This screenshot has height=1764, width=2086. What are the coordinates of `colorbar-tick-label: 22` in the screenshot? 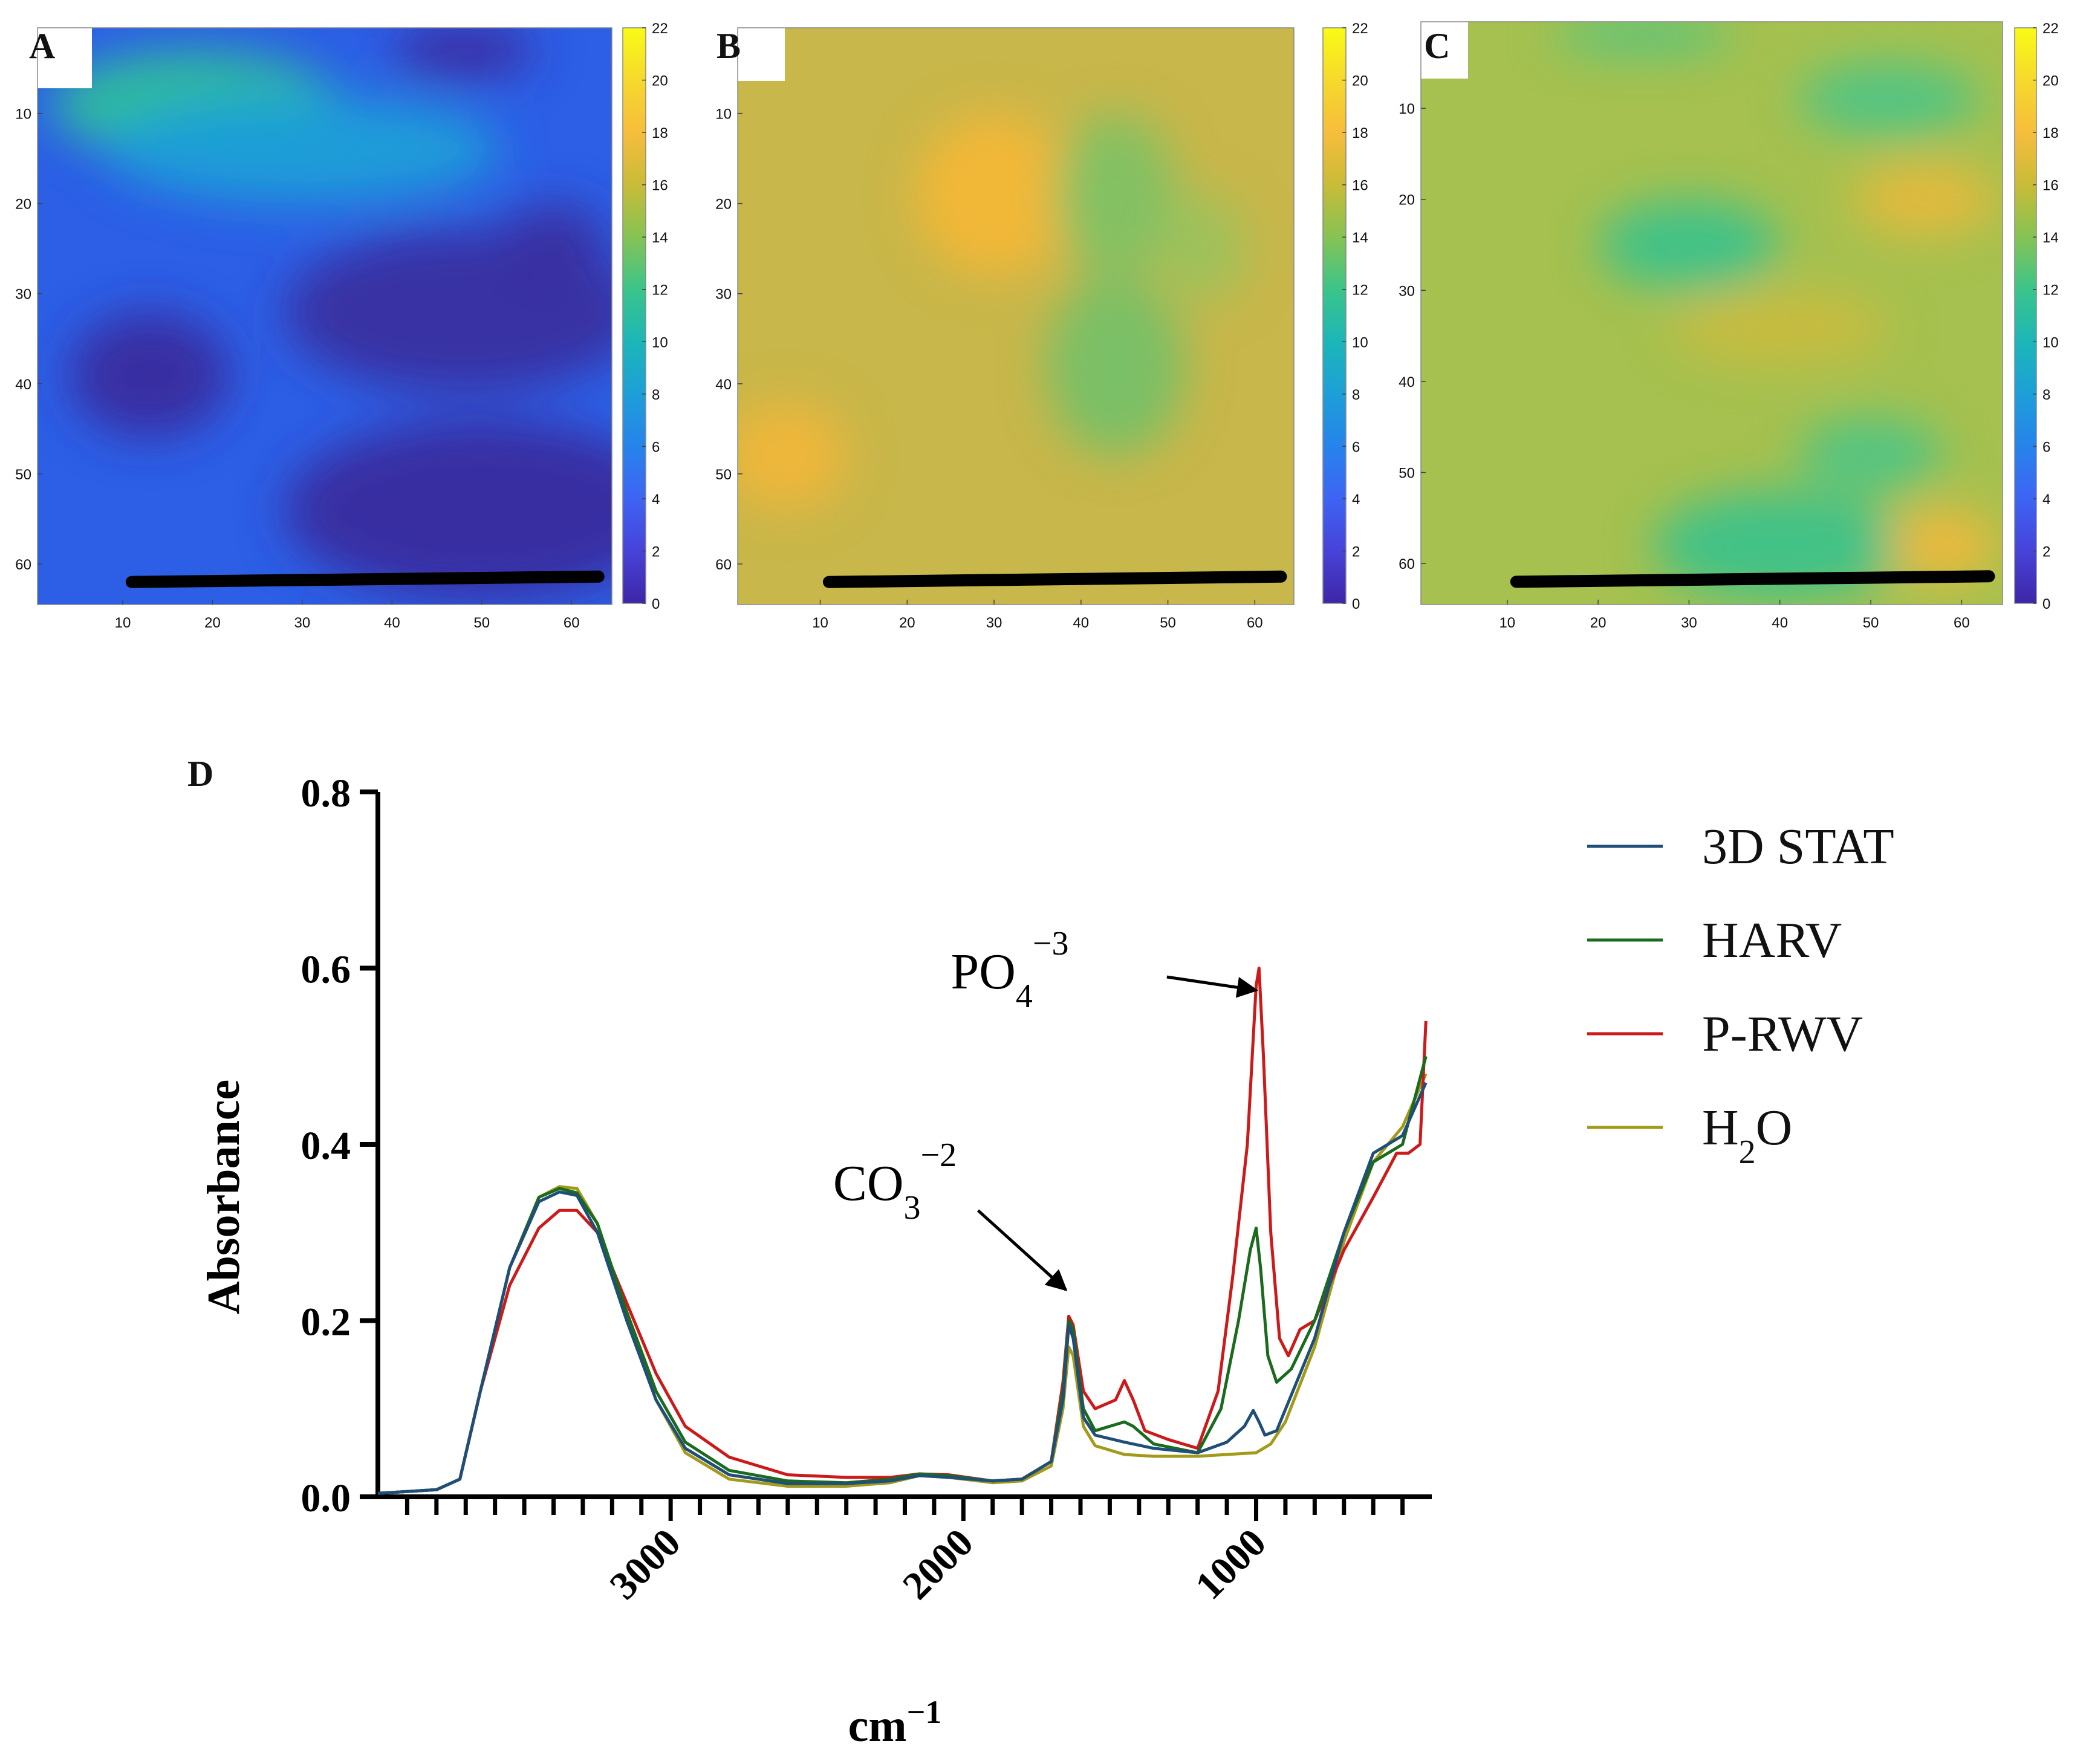 It's located at (660, 29).